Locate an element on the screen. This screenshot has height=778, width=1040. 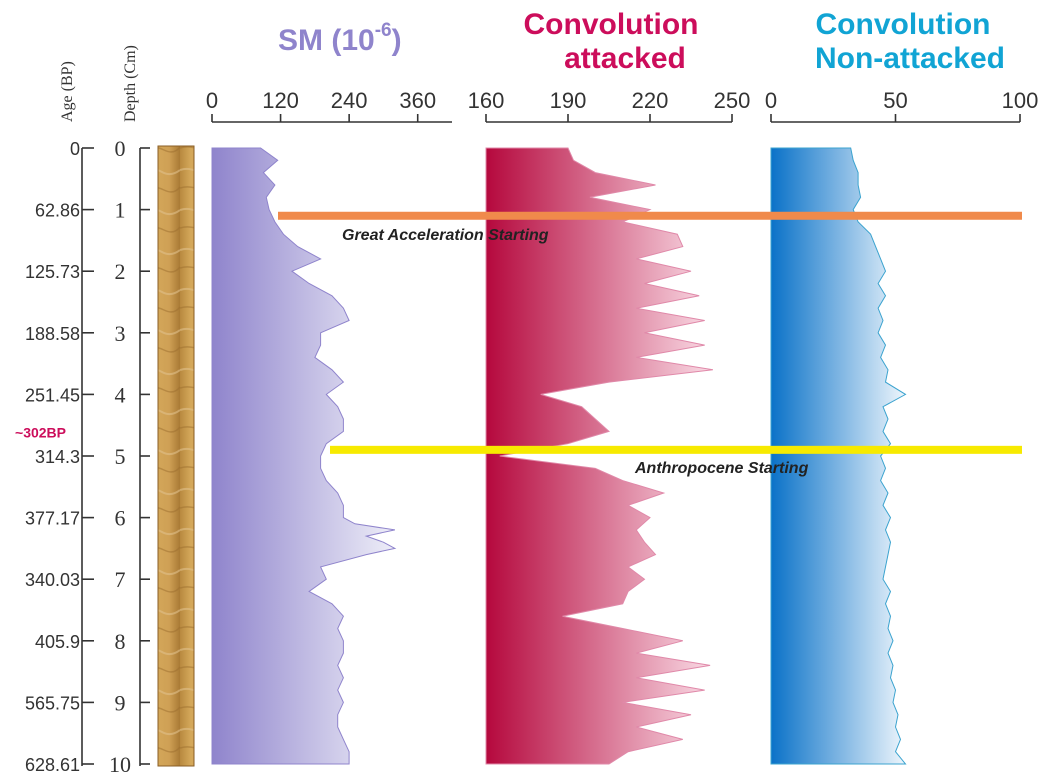
non-attacked-tick-label: 0 is located at coordinates (771, 100).